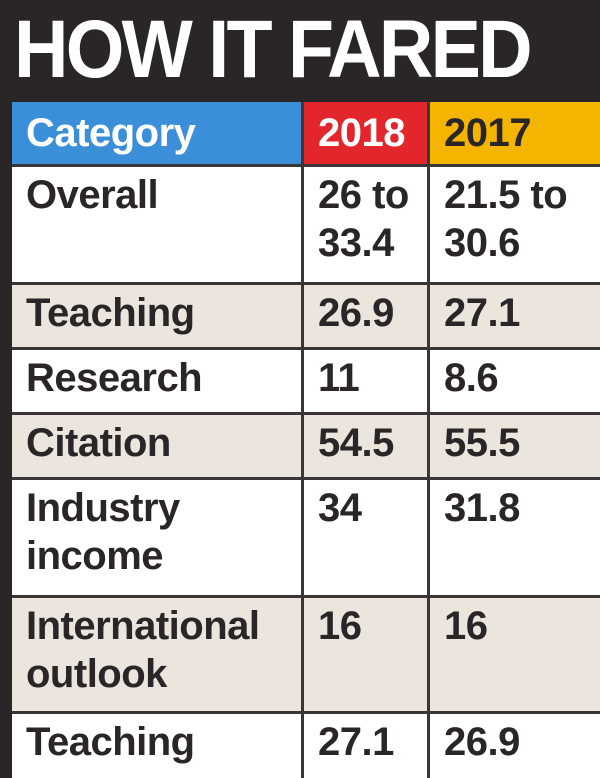 This screenshot has height=778, width=600. I want to click on row-label: International outlook, so click(156, 654).